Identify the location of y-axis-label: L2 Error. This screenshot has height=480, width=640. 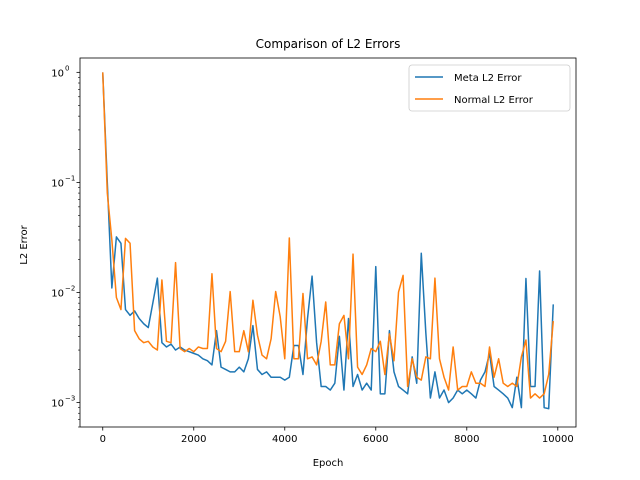
(24, 244).